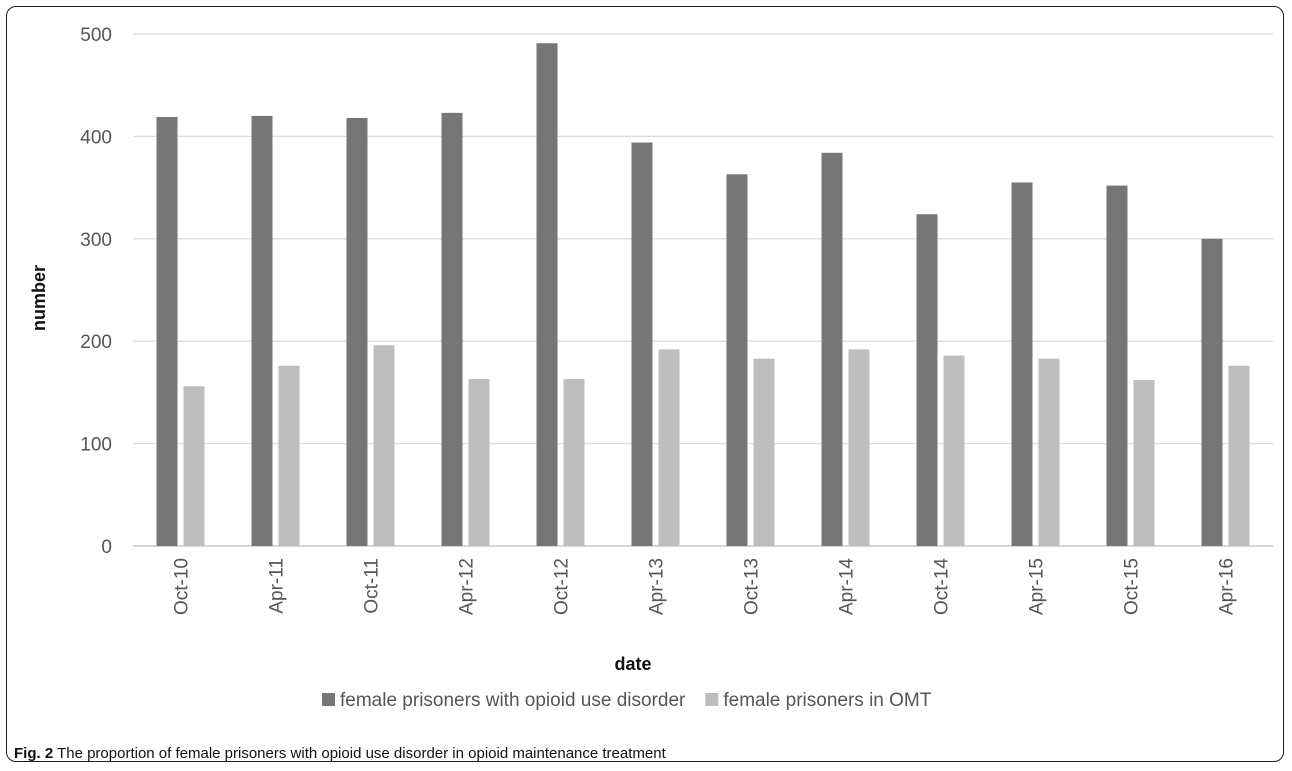  I want to click on y-tick-label: 300, so click(96, 240).